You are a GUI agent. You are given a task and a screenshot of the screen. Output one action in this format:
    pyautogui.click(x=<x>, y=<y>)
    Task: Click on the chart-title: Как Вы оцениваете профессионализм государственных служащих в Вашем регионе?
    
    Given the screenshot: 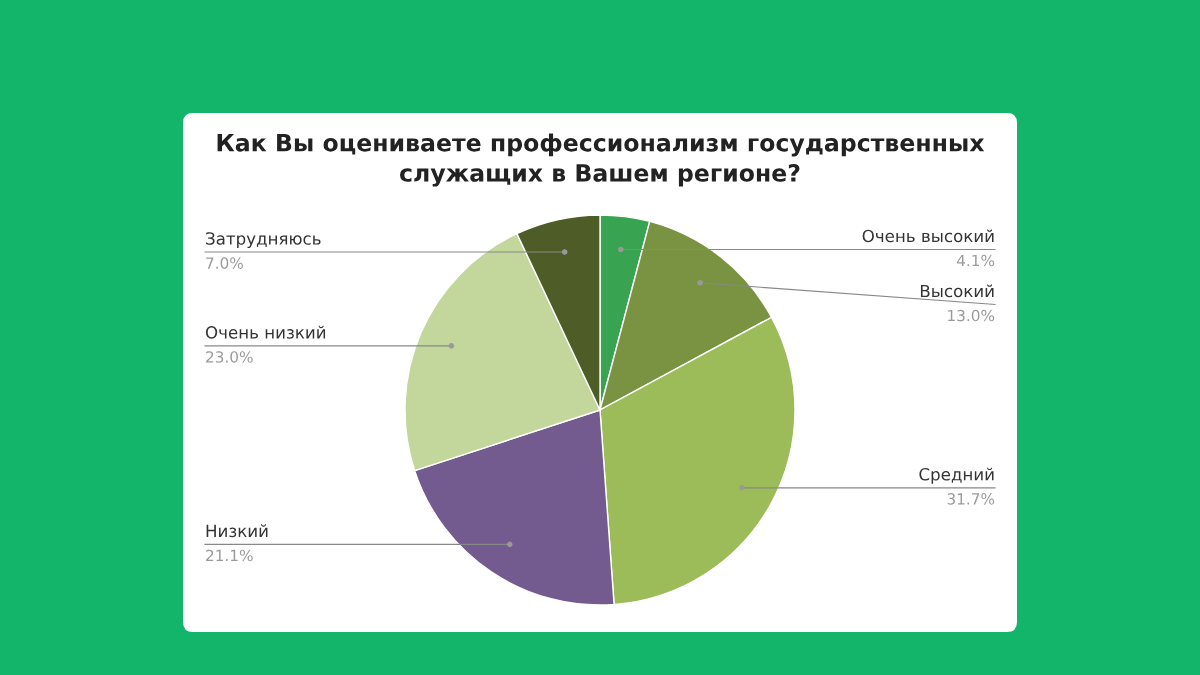 What is the action you would take?
    pyautogui.click(x=601, y=160)
    